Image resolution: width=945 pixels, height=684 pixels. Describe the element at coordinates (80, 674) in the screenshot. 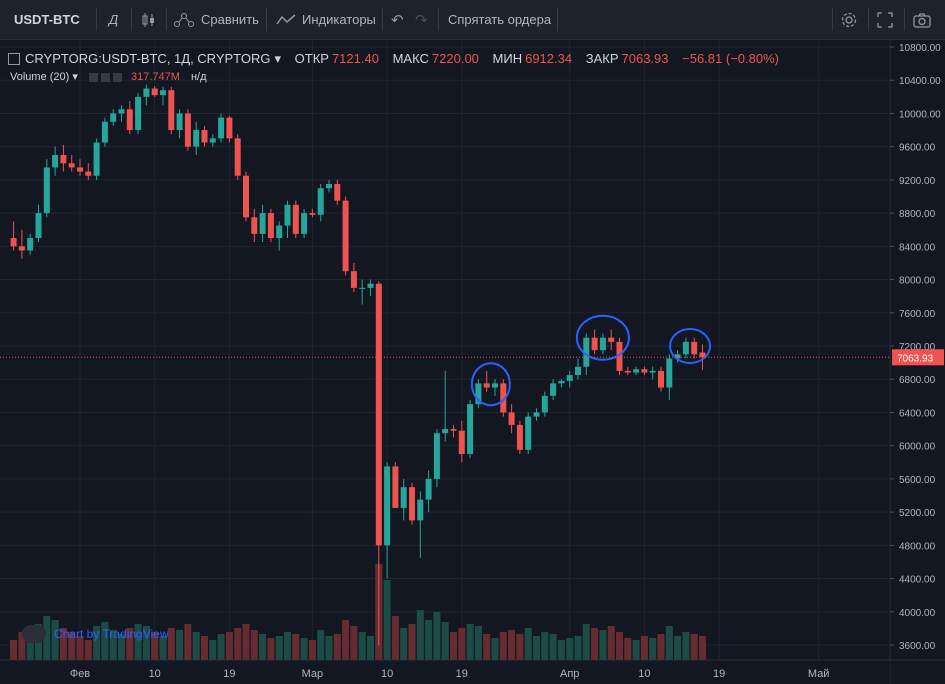

I see `time-tick-label: Фев` at that location.